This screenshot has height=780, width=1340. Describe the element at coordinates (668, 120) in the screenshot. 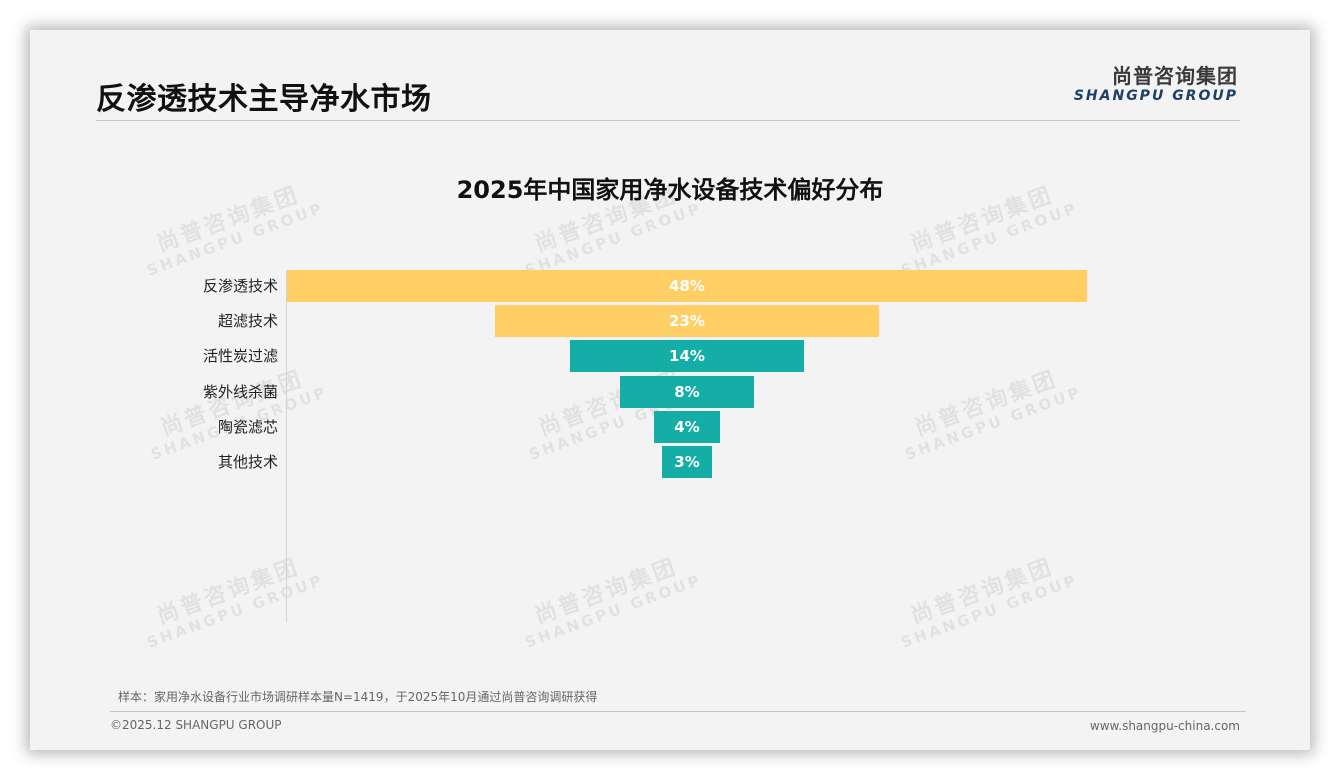

I see `header-divider` at that location.